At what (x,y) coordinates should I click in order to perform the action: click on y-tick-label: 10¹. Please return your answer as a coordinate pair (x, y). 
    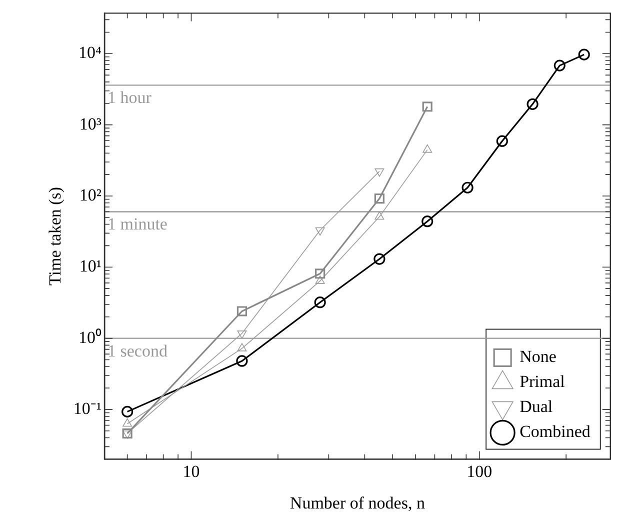
    Looking at the image, I should click on (90, 266).